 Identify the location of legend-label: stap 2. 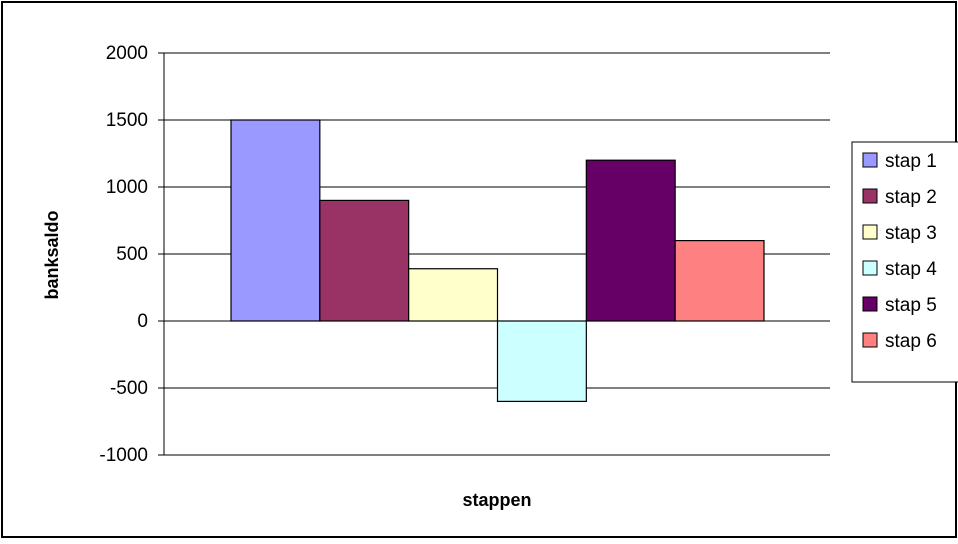
(911, 197).